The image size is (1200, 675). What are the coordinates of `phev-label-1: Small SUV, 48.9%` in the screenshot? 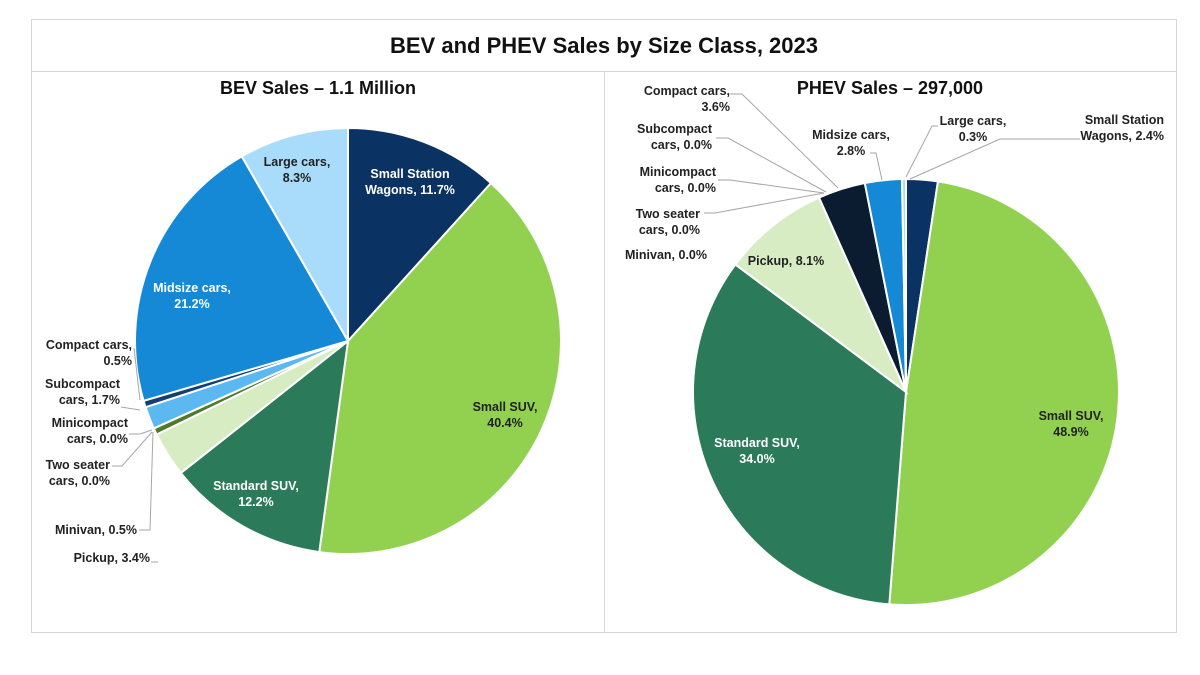 It's located at (1071, 424).